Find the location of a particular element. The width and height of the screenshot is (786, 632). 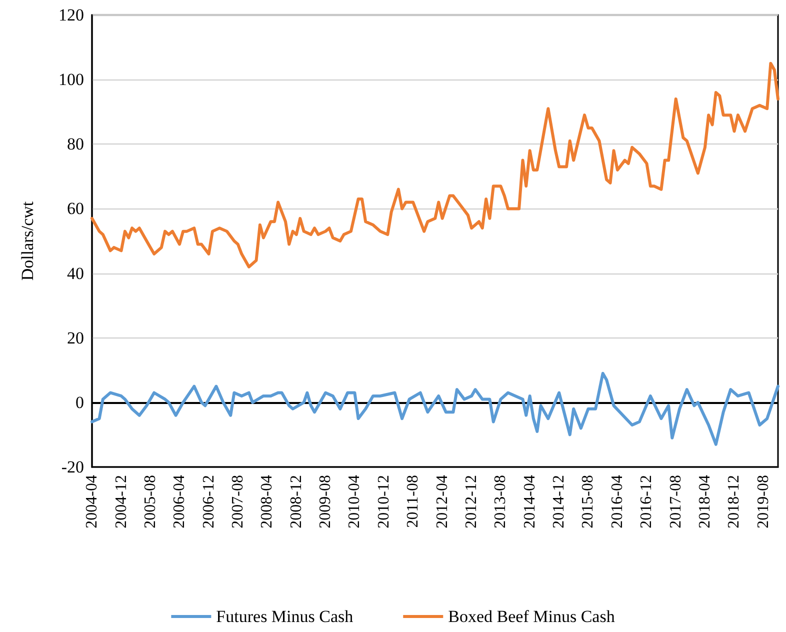

x-tick-label: 2008-04 is located at coordinates (267, 501).